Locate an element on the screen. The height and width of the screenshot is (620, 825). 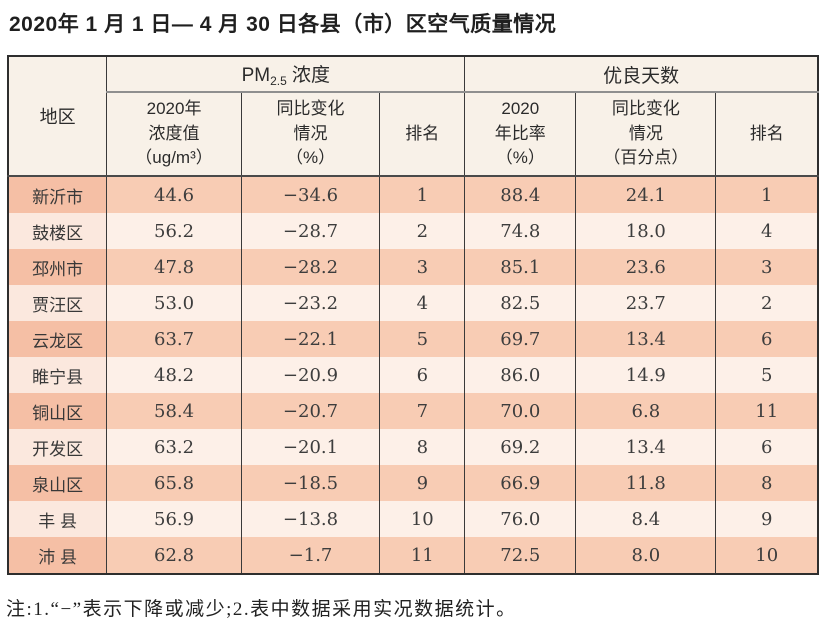
pm-change-cell: −20.9 is located at coordinates (310, 375).